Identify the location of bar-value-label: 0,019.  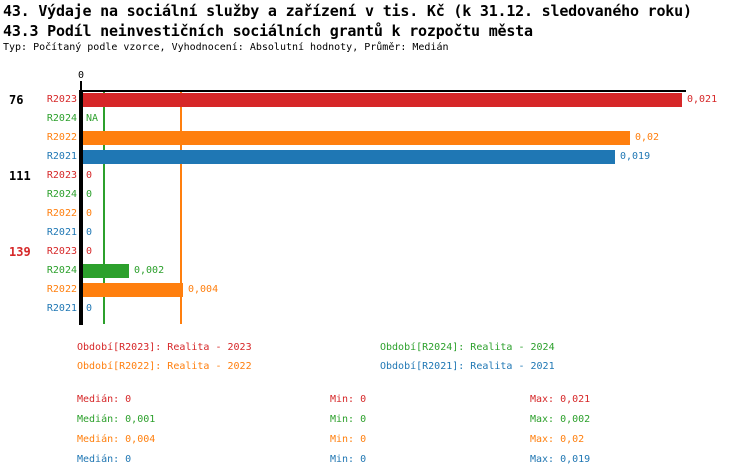
(635, 156).